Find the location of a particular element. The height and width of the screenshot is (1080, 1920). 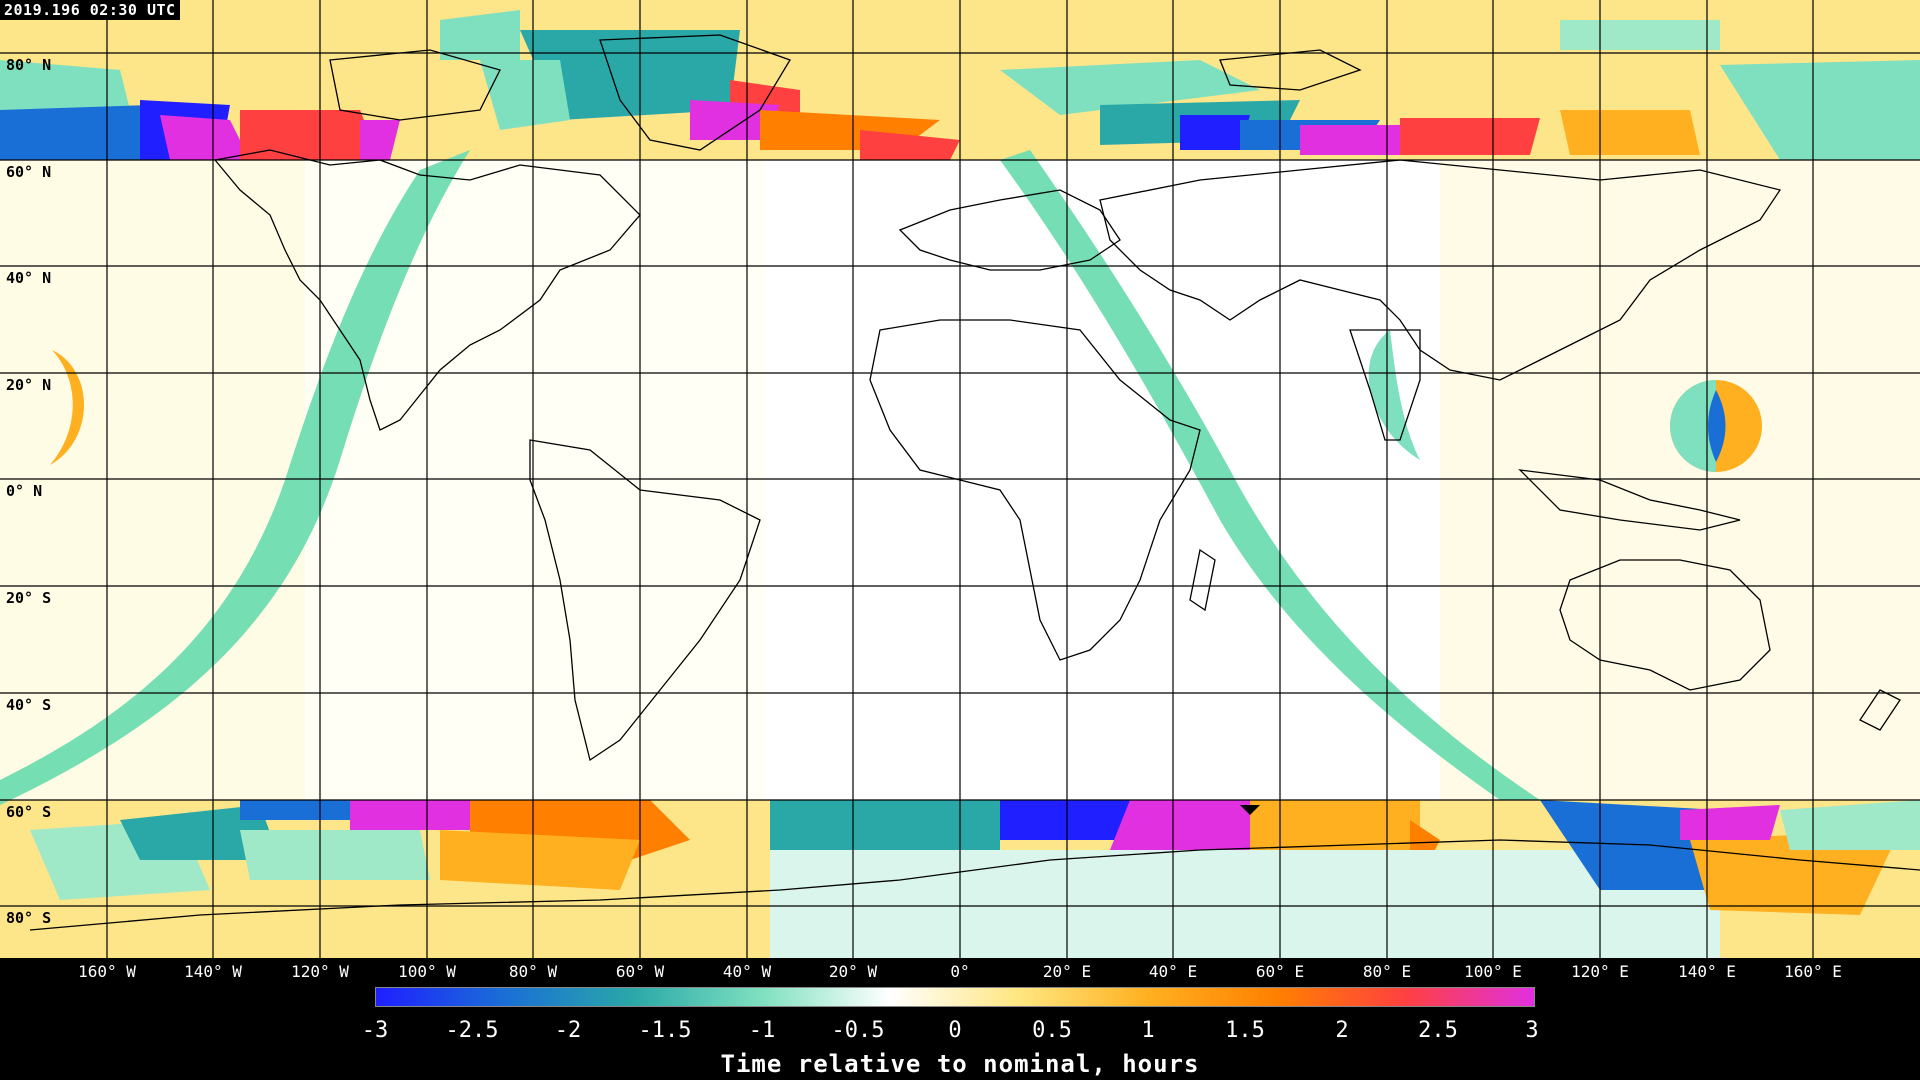

lat-label-80n: 80° N is located at coordinates (29, 65).